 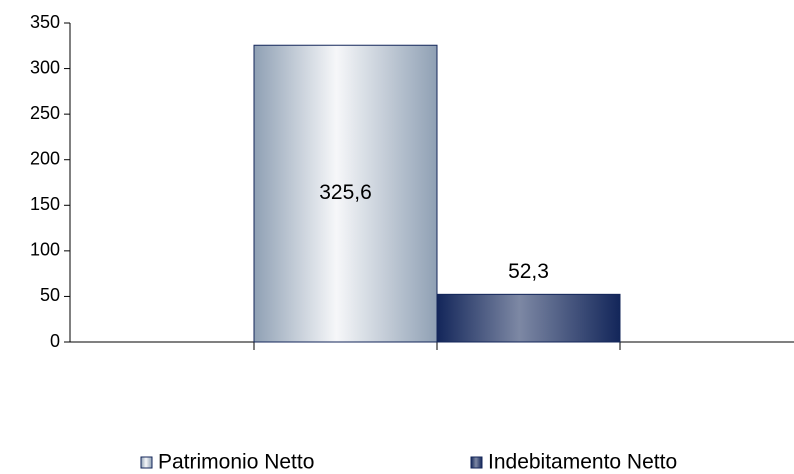 What do you see at coordinates (55, 341) in the screenshot?
I see `y-tick-label: 0` at bounding box center [55, 341].